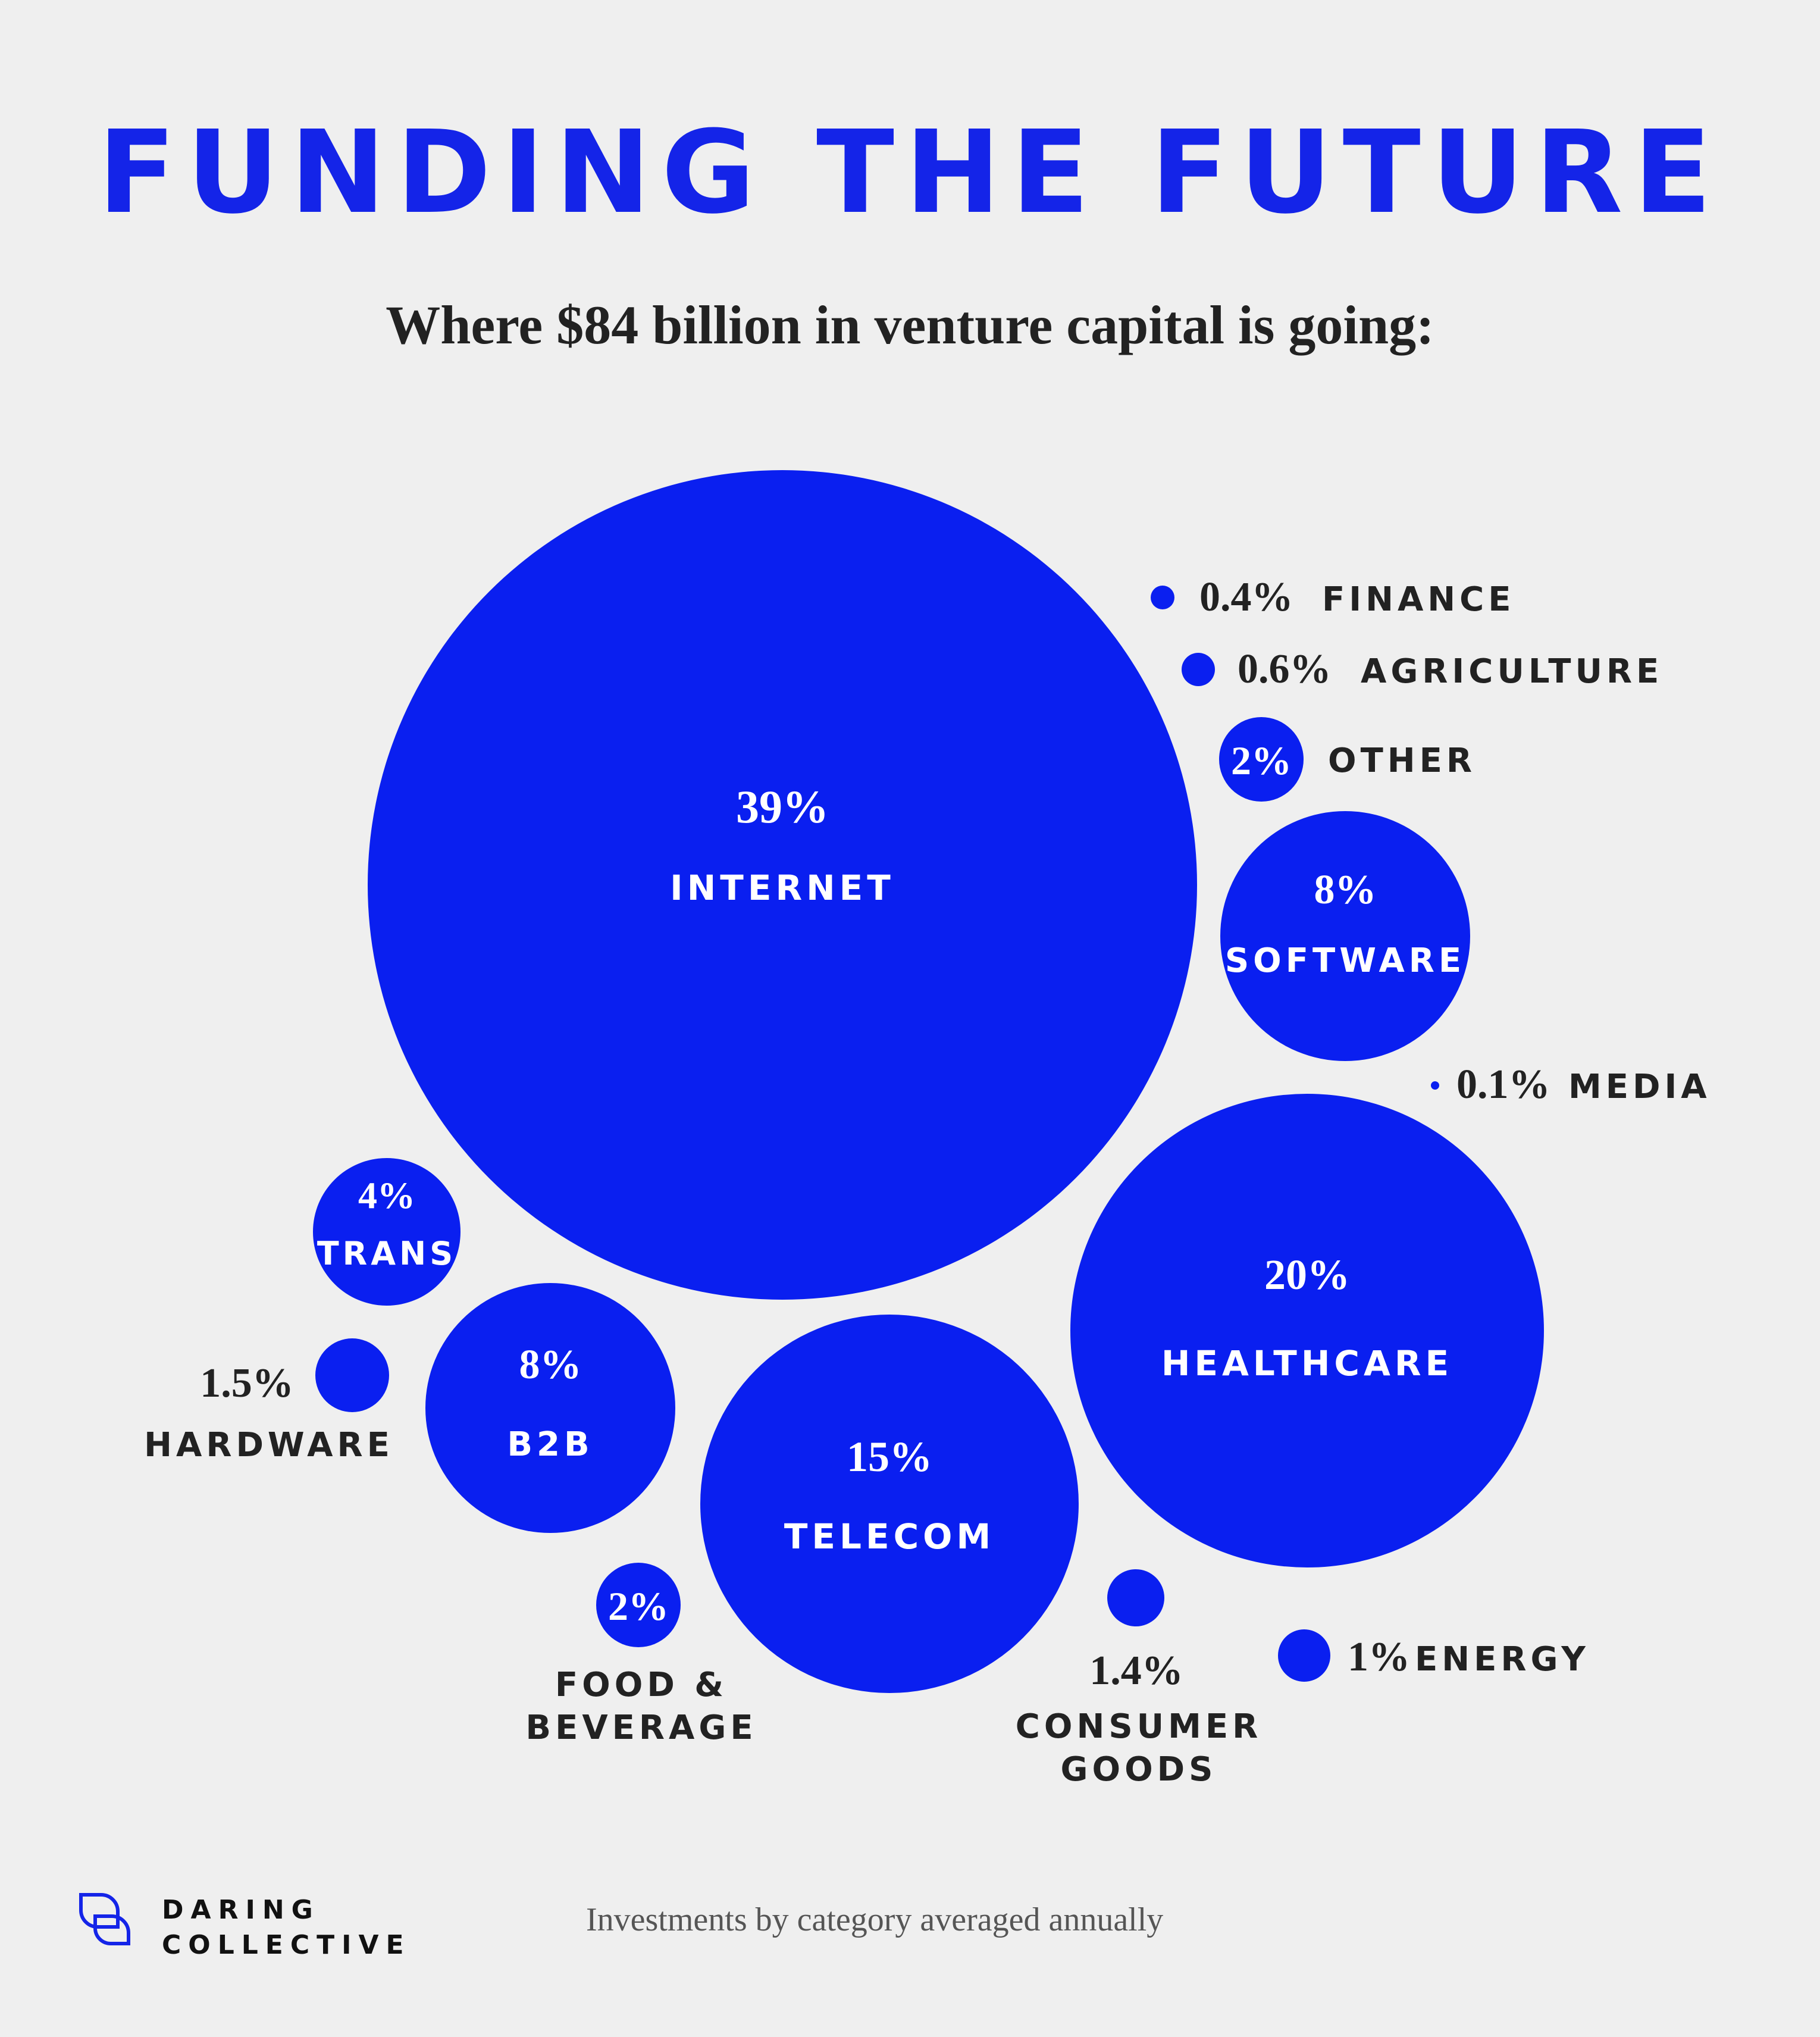 The image size is (1820, 2037). What do you see at coordinates (1502, 1659) in the screenshot?
I see `category-label-energy: ENERGY` at bounding box center [1502, 1659].